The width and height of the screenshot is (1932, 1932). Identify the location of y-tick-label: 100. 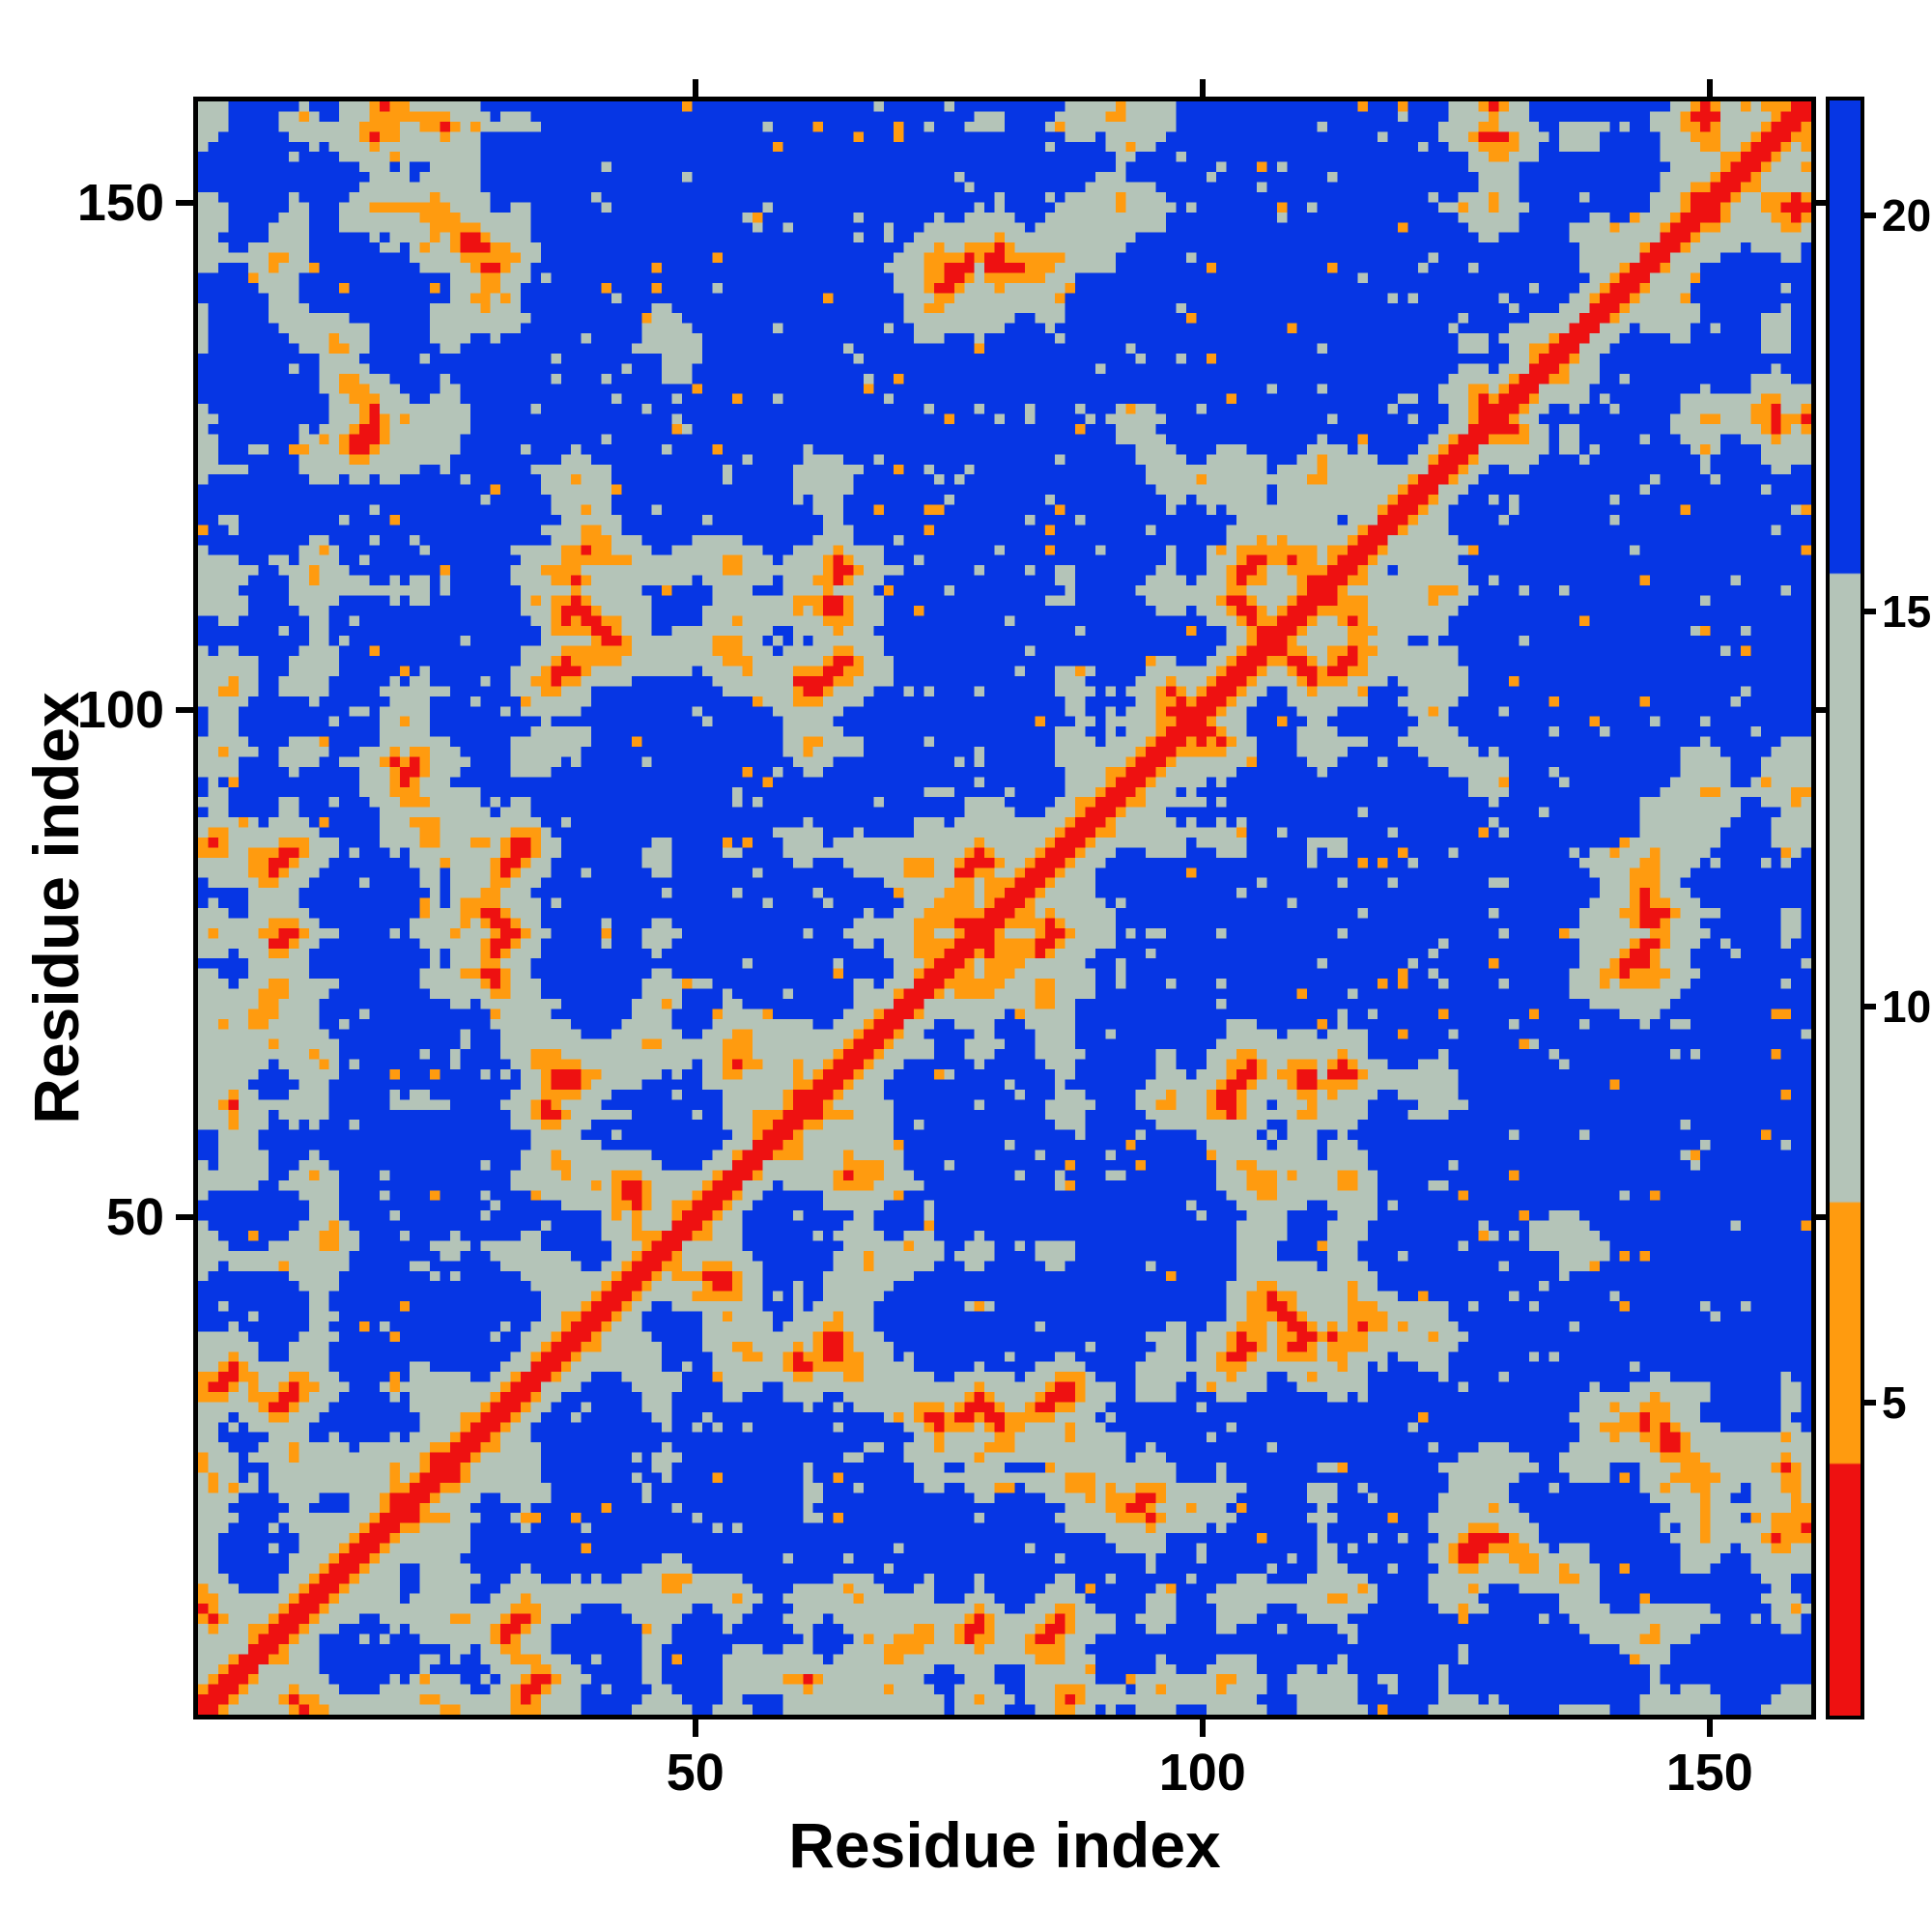
(120, 710).